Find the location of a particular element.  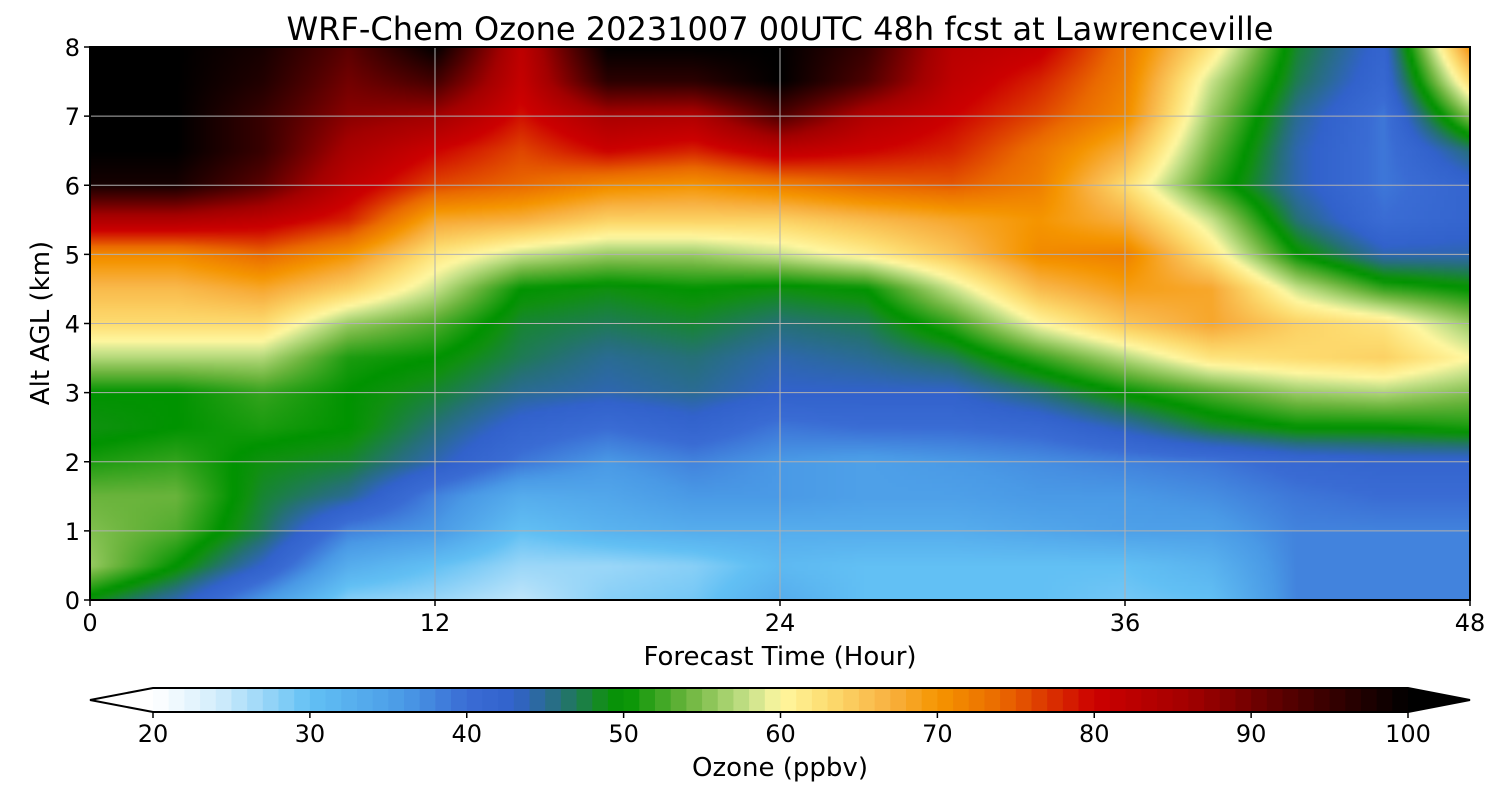

colorbar is located at coordinates (780, 700).